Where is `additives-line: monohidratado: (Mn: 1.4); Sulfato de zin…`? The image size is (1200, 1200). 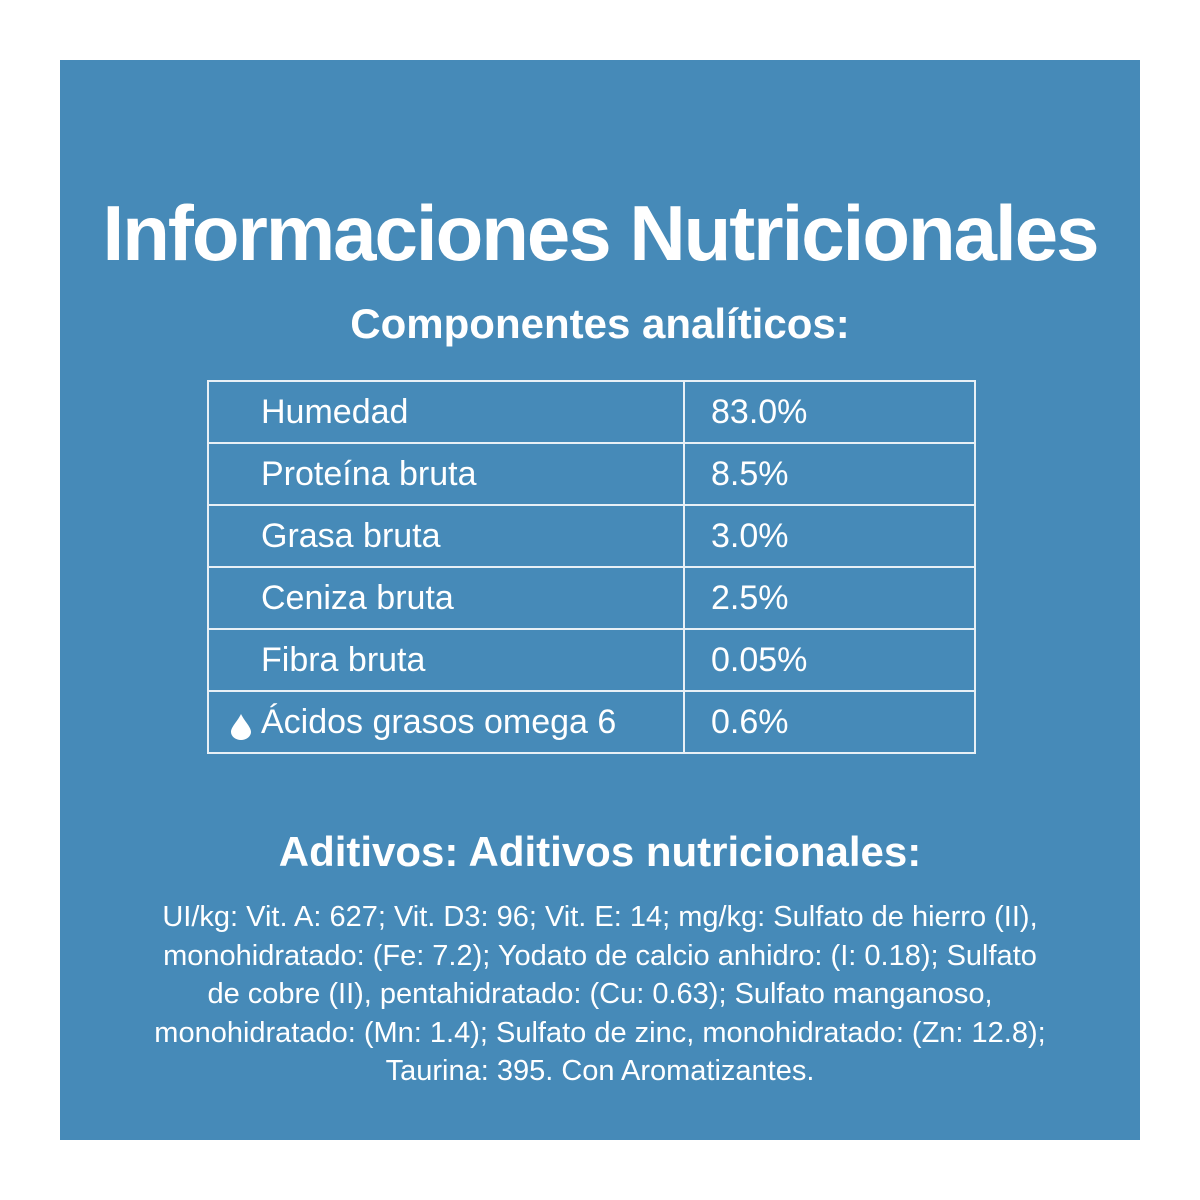 additives-line: monohidratado: (Mn: 1.4); Sulfato de zin… is located at coordinates (600, 1032).